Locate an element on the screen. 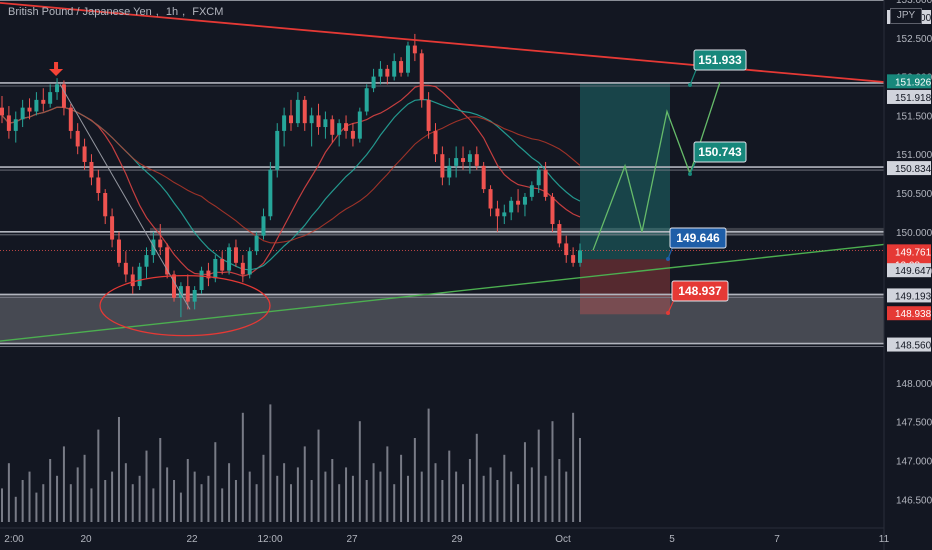 Image resolution: width=932 pixels, height=550 pixels. price-tick: 146.500 is located at coordinates (914, 500).